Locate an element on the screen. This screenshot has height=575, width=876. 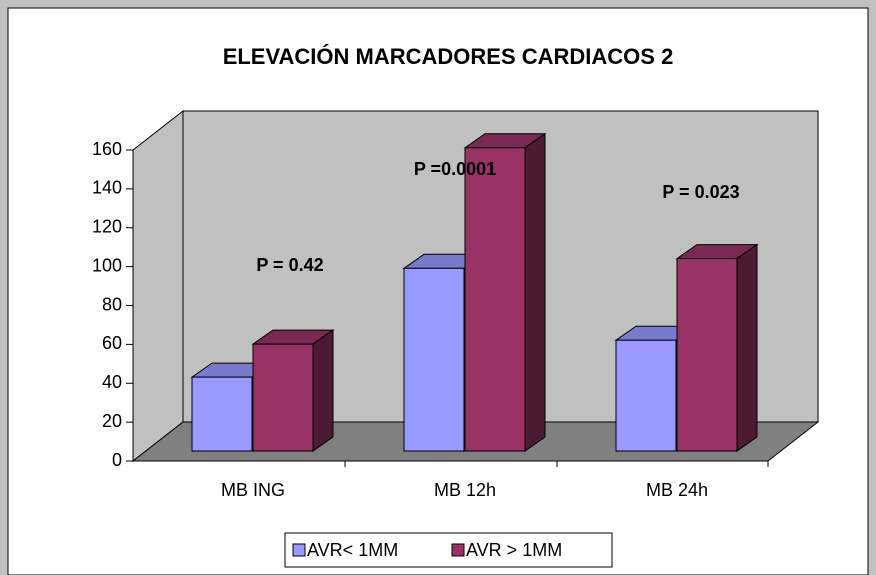
y-tick-label: 20 is located at coordinates (112, 421).